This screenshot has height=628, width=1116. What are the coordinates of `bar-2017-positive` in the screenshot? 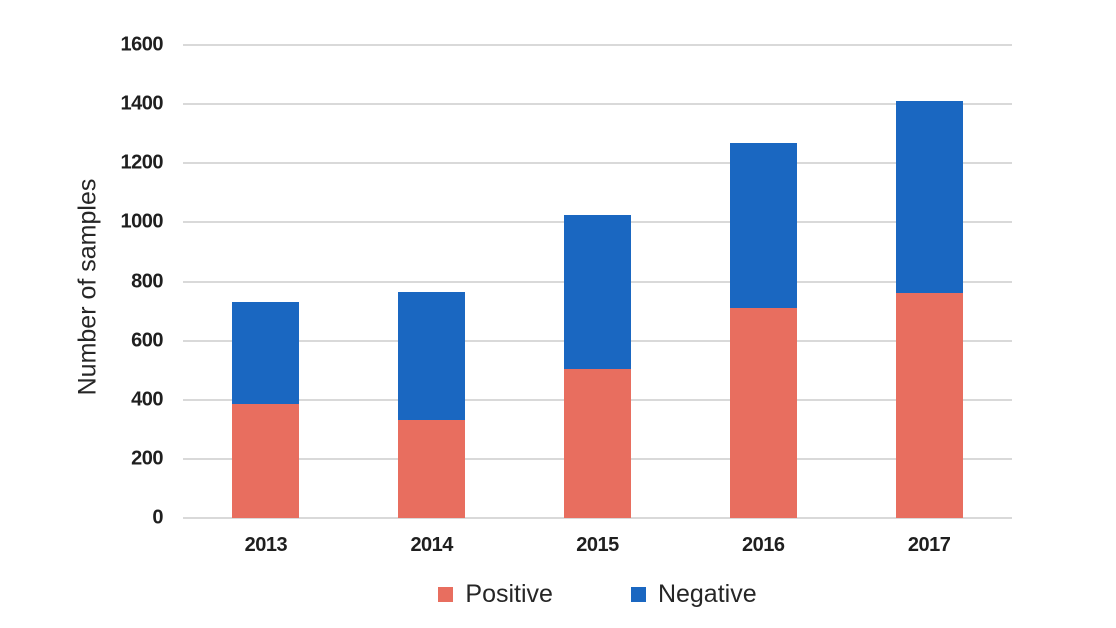 It's located at (929, 405).